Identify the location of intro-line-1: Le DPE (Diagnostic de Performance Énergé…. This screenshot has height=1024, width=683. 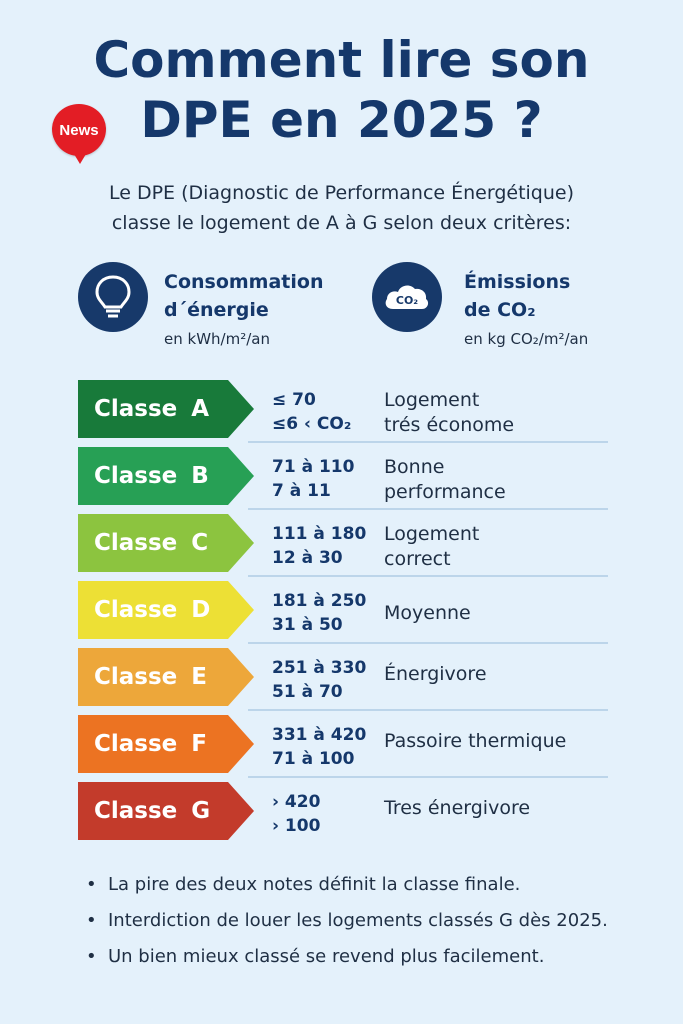
(341, 193).